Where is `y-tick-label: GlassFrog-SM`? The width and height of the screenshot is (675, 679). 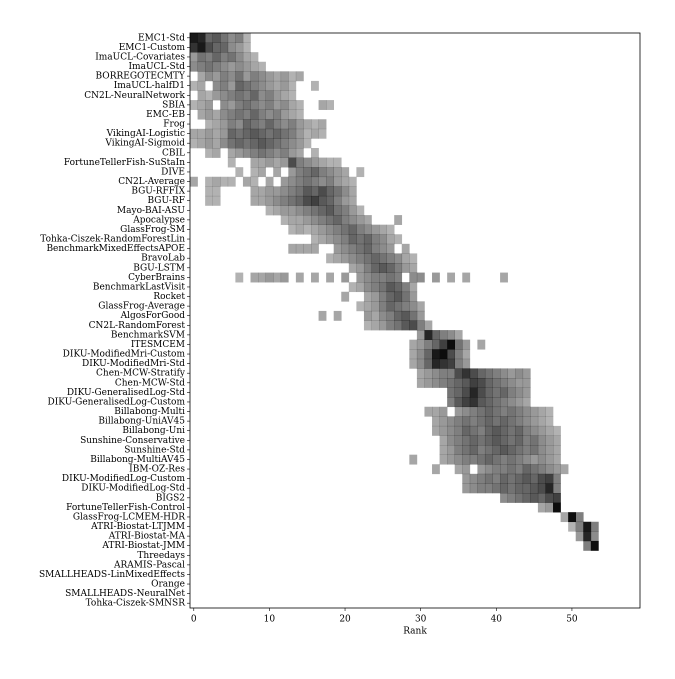
y-tick-label: GlassFrog-SM is located at coordinates (152, 230).